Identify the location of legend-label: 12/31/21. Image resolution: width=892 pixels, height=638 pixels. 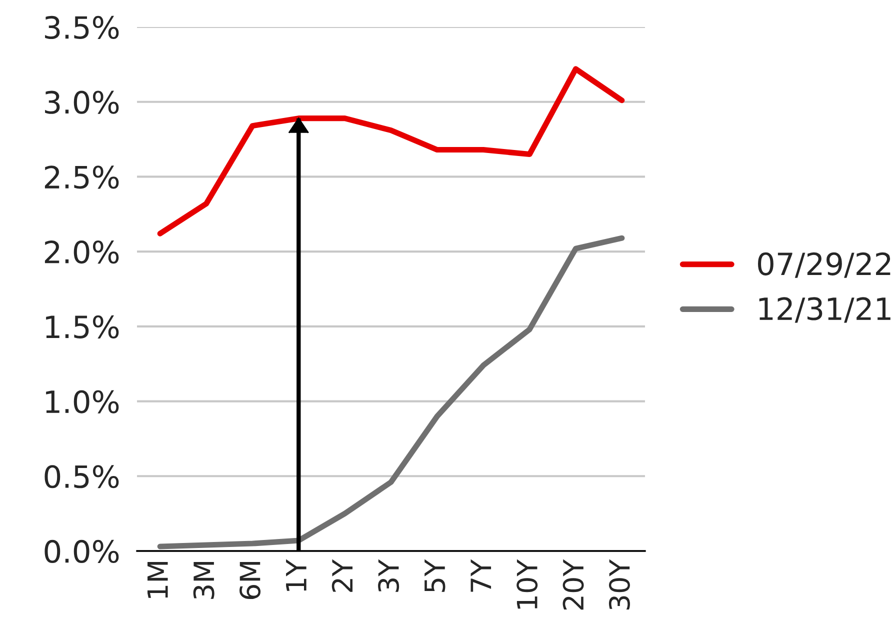
(824, 310).